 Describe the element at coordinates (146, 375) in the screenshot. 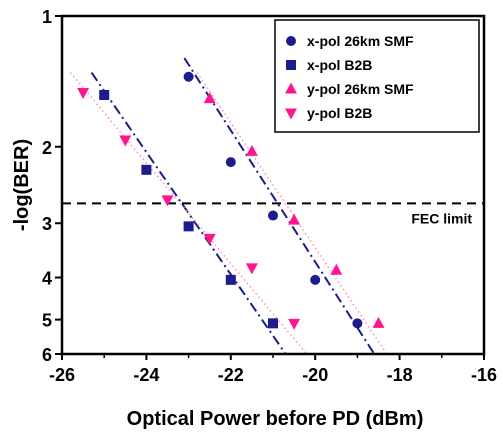

I see `x-tick-label: -24` at that location.